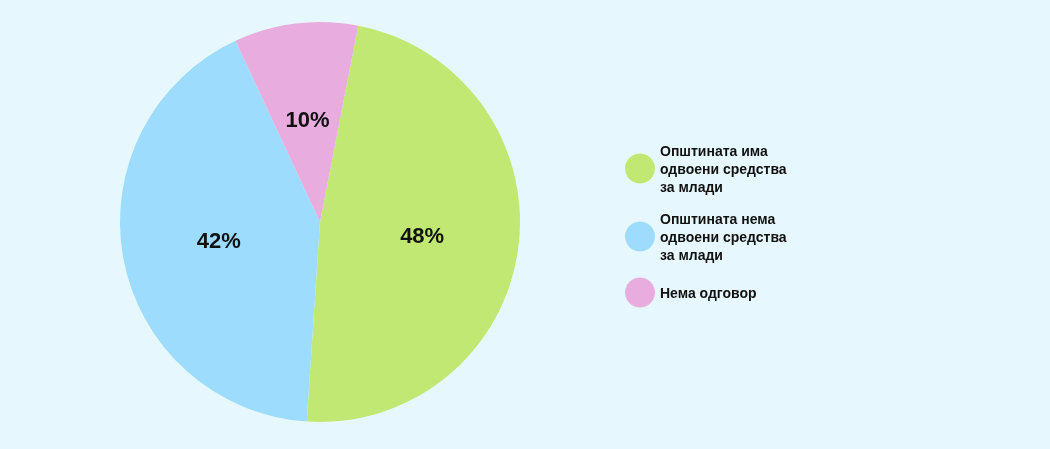  What do you see at coordinates (725, 168) in the screenshot?
I see `legend-label: Општината има одвоени средства за млади` at bounding box center [725, 168].